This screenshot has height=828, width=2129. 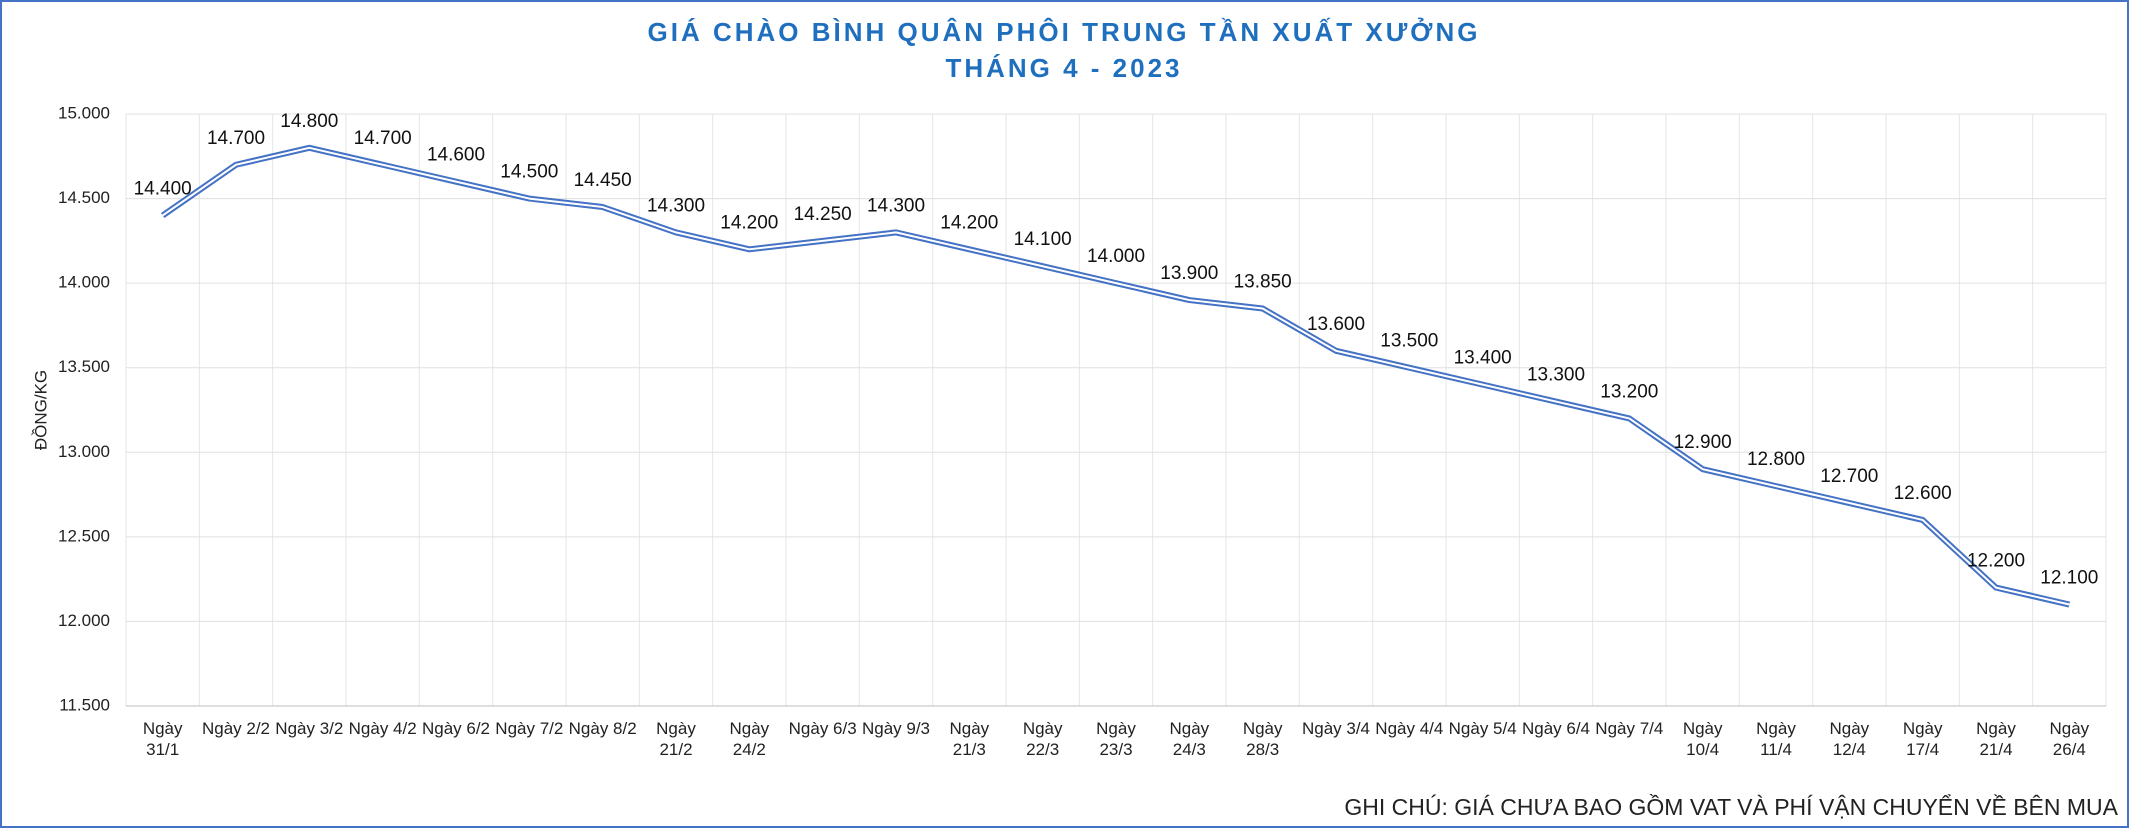 I want to click on data-label: 14.600, so click(x=456, y=155).